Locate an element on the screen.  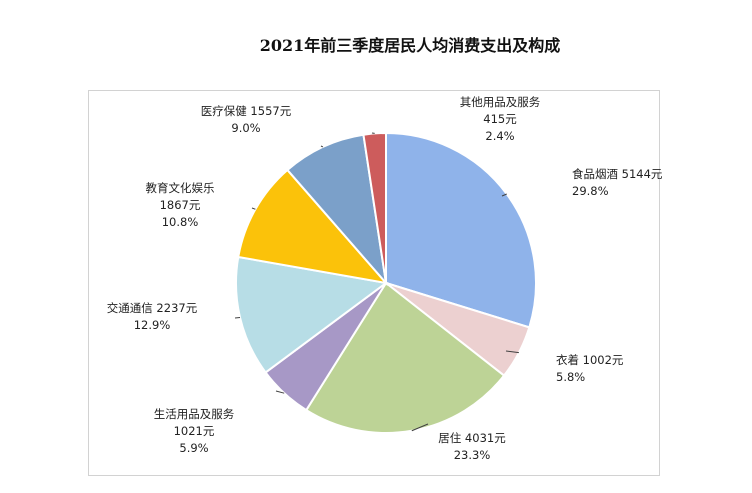
slice-name-label: 衣着 1002元 is located at coordinates (590, 360).